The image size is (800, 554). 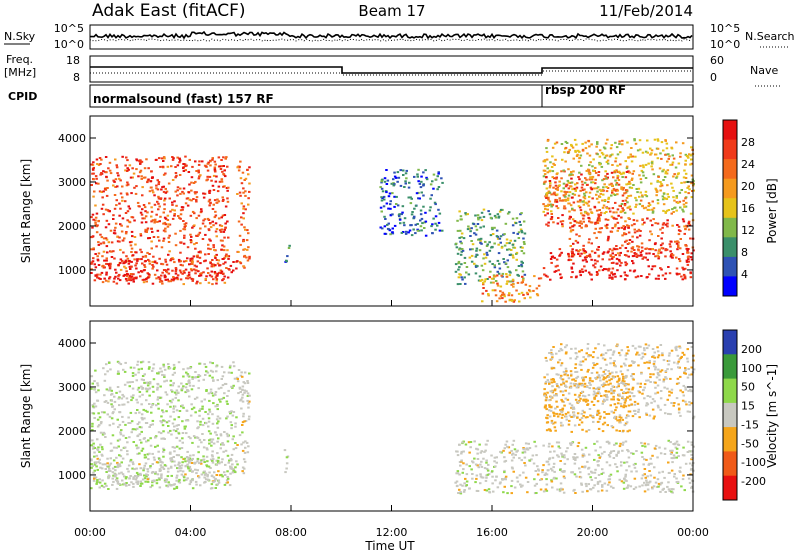 I want to click on cpid-strip, so click(x=391, y=96).